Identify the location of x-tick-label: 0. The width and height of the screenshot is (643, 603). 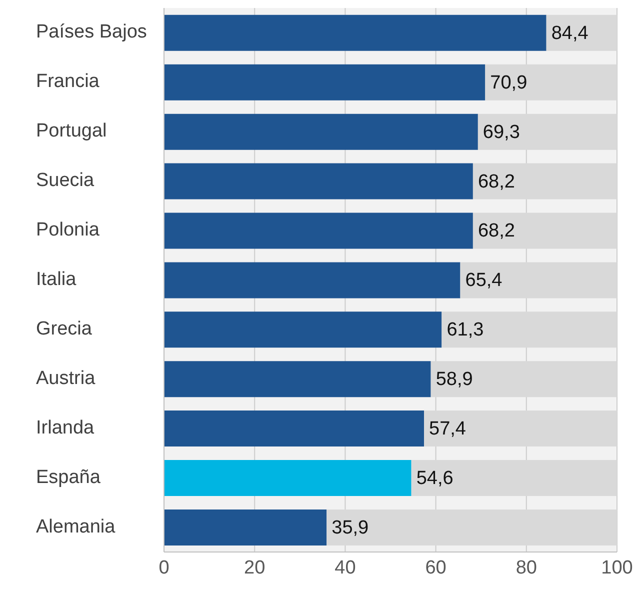
(164, 567).